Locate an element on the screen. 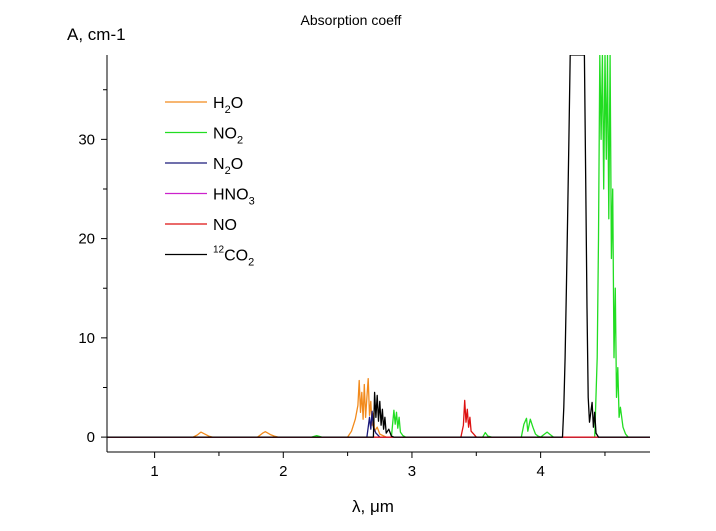 This screenshot has width=716, height=531. x-tick-label: 3 is located at coordinates (412, 471).